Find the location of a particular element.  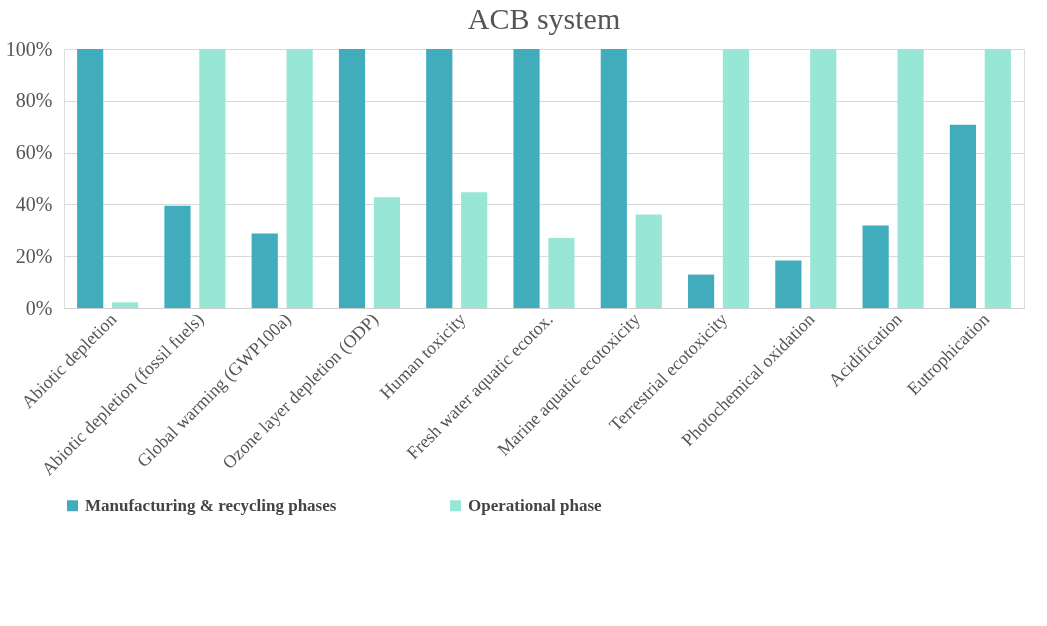

y-tick-label: 0% is located at coordinates (39, 307).